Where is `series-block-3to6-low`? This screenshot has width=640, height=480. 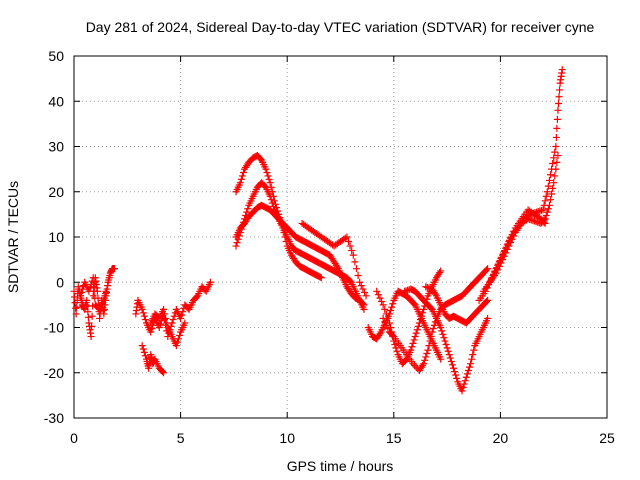
series-block-3to6-low is located at coordinates (153, 359).